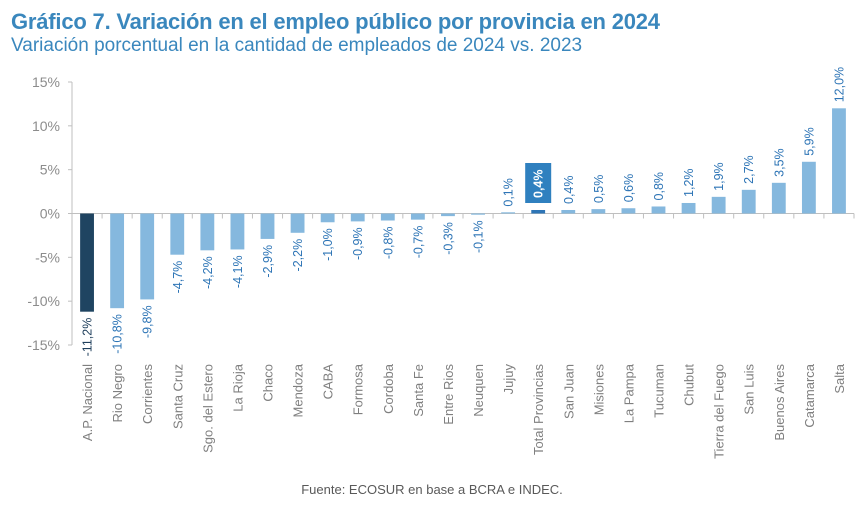 The height and width of the screenshot is (506, 864). What do you see at coordinates (177, 396) in the screenshot?
I see `category-label: Santa Cruz` at bounding box center [177, 396].